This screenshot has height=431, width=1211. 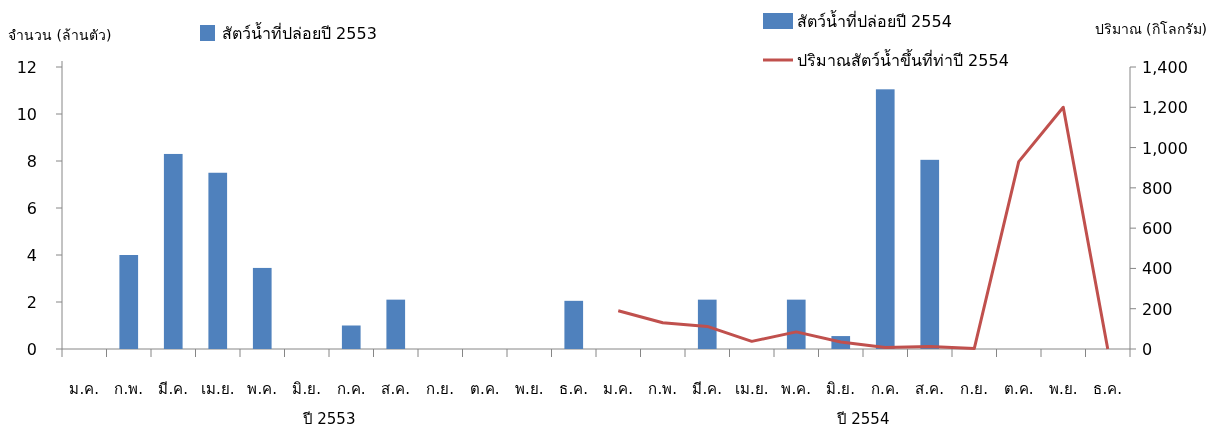 I want to click on y-tick-label: 2, so click(x=31, y=302).